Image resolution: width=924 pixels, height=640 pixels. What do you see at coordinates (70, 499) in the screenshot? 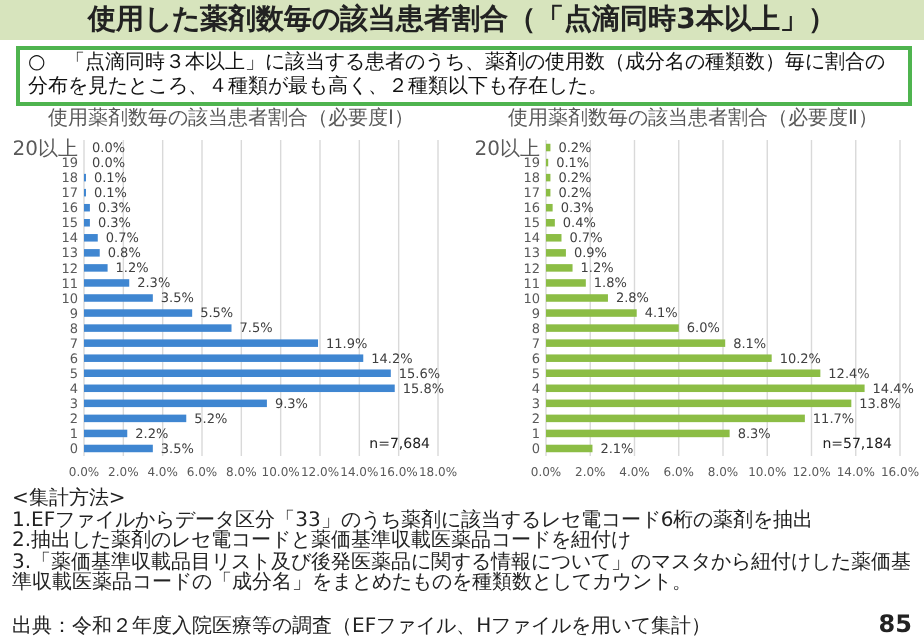
I see `text: <集計方法>` at bounding box center [70, 499].